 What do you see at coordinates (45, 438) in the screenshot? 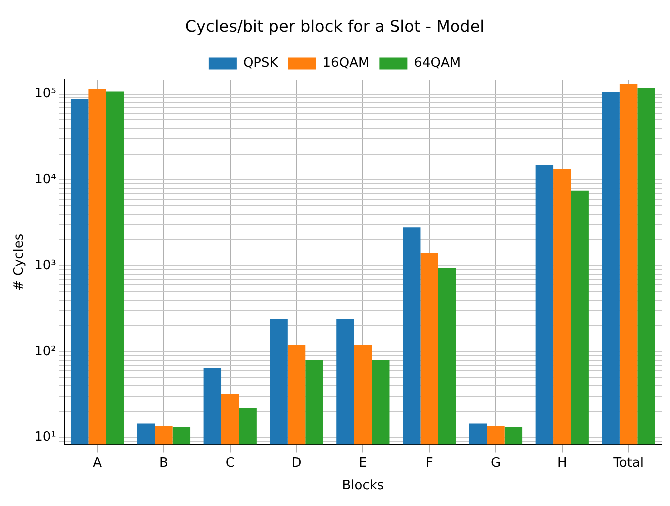
I see `y-tick-label: 10¹` at bounding box center [45, 438].